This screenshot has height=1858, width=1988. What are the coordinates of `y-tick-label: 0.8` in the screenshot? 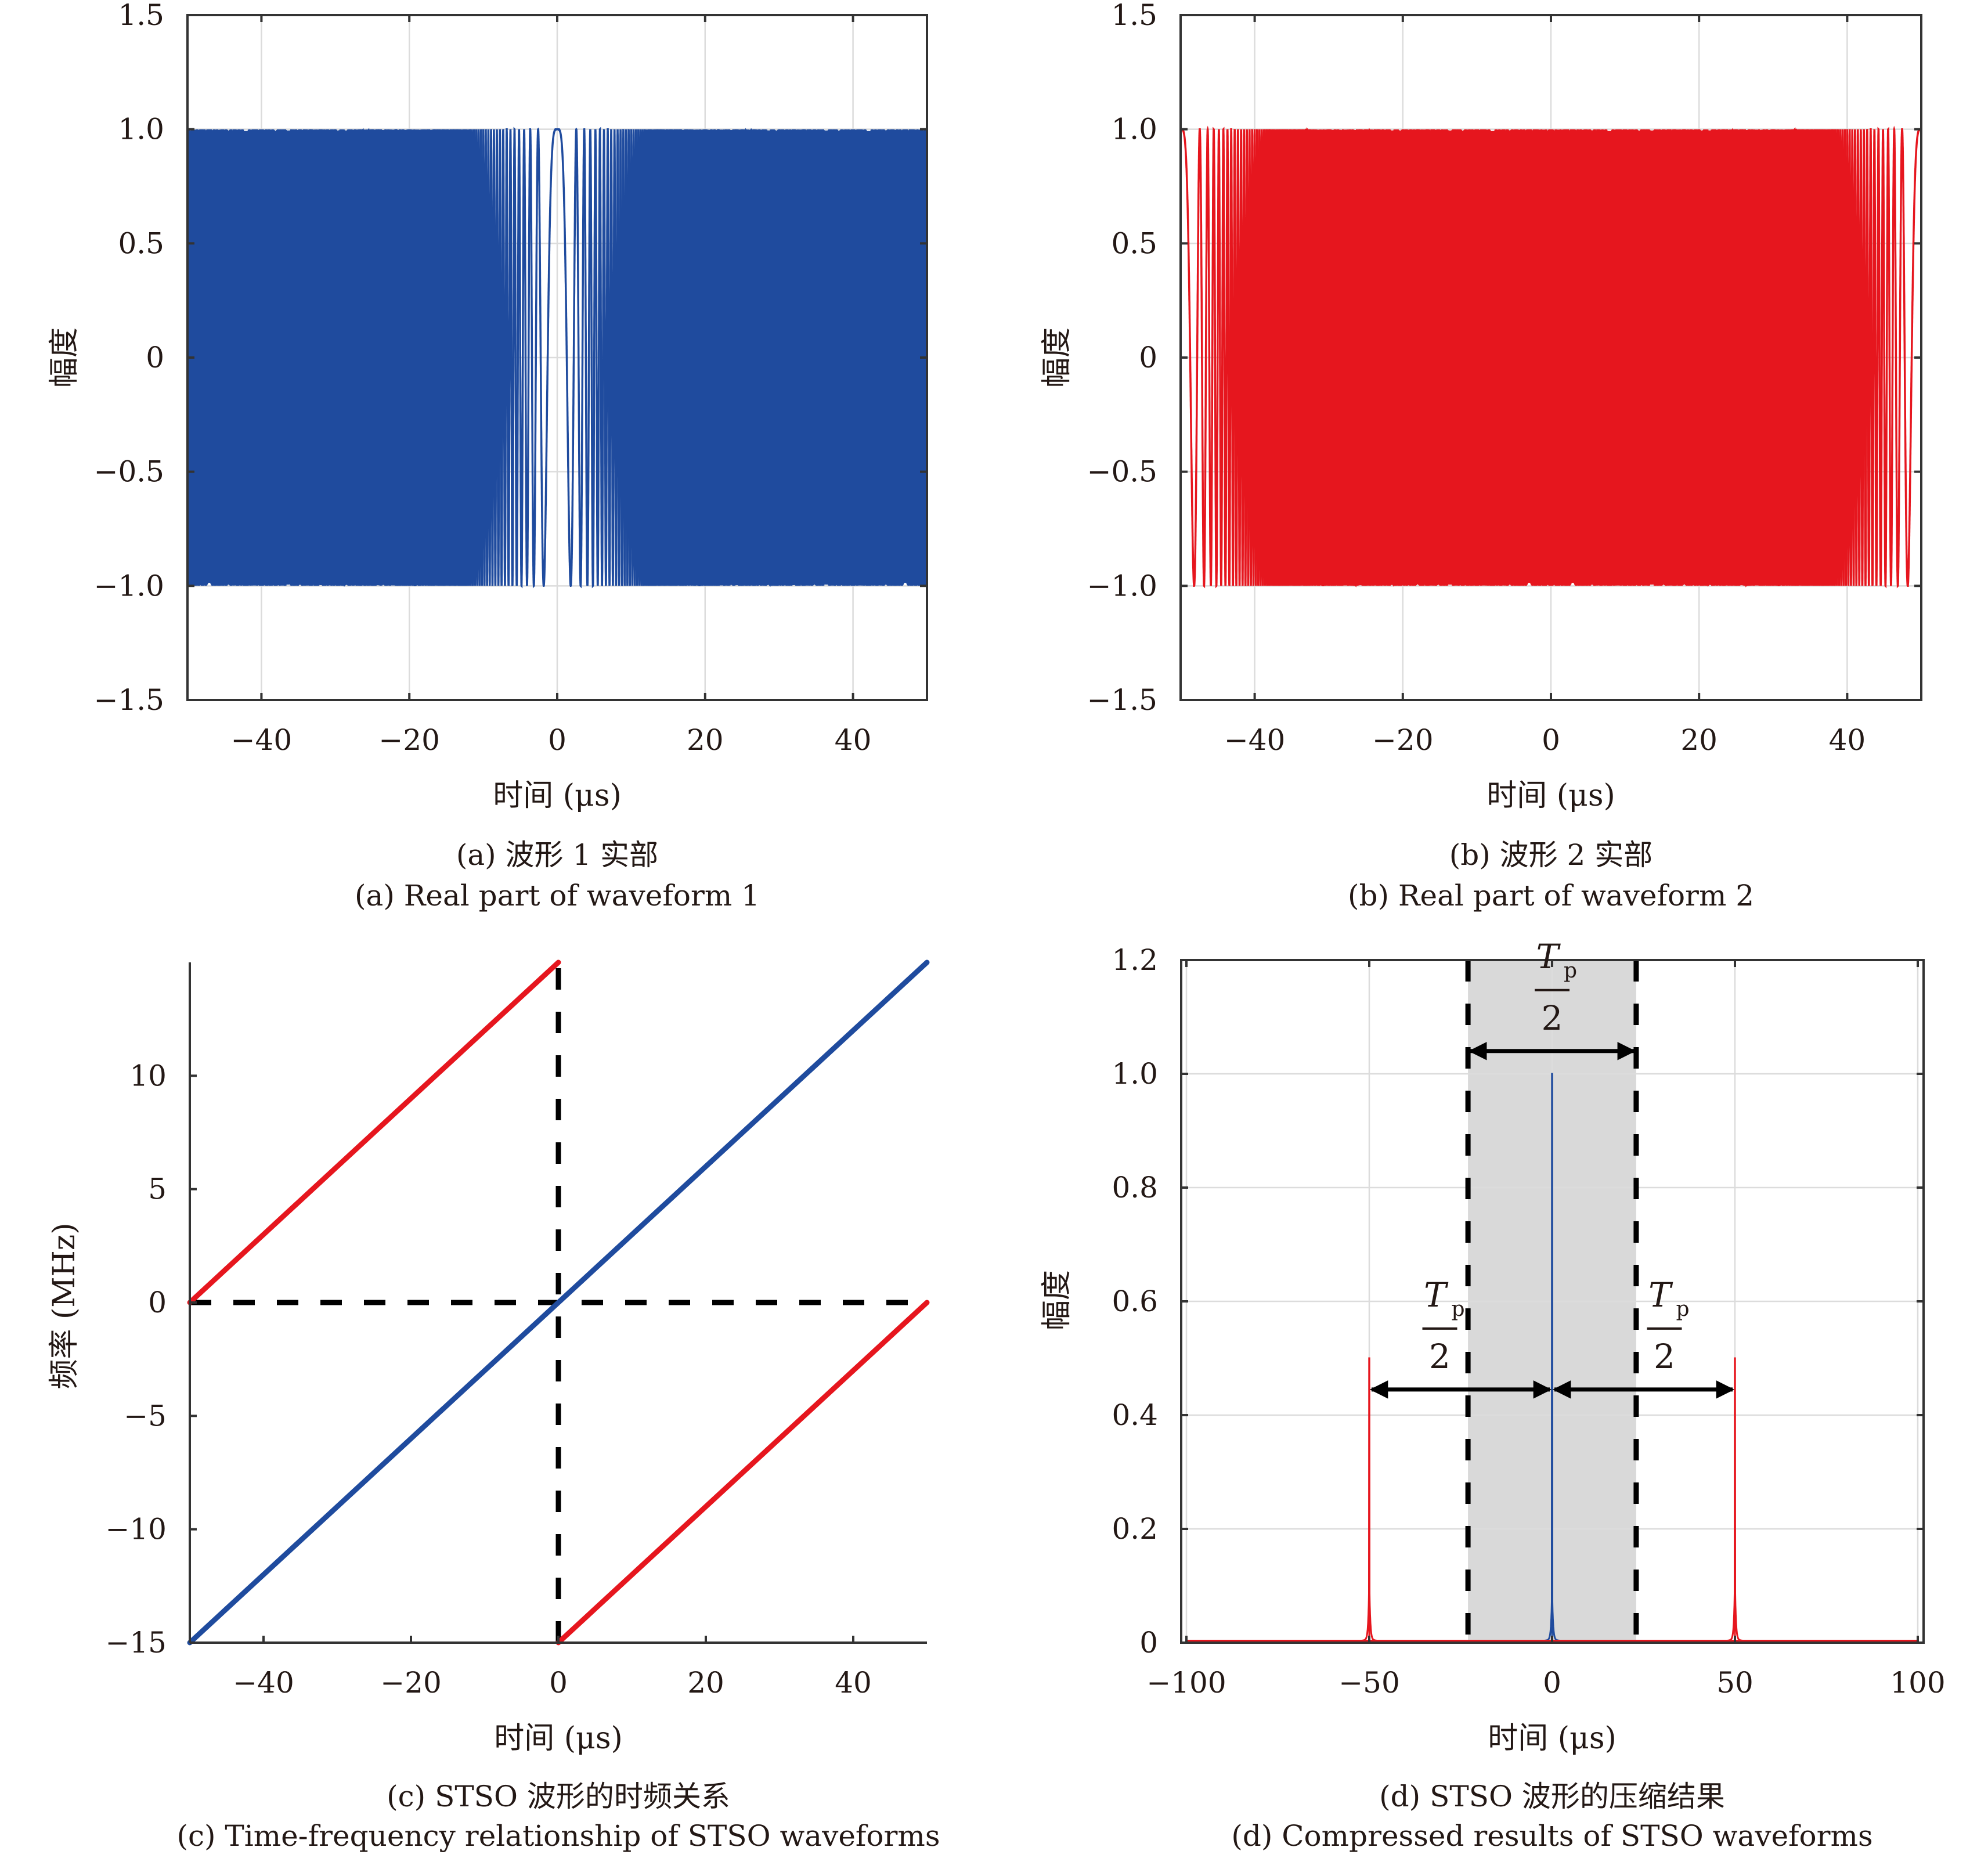 It's located at (1135, 1187).